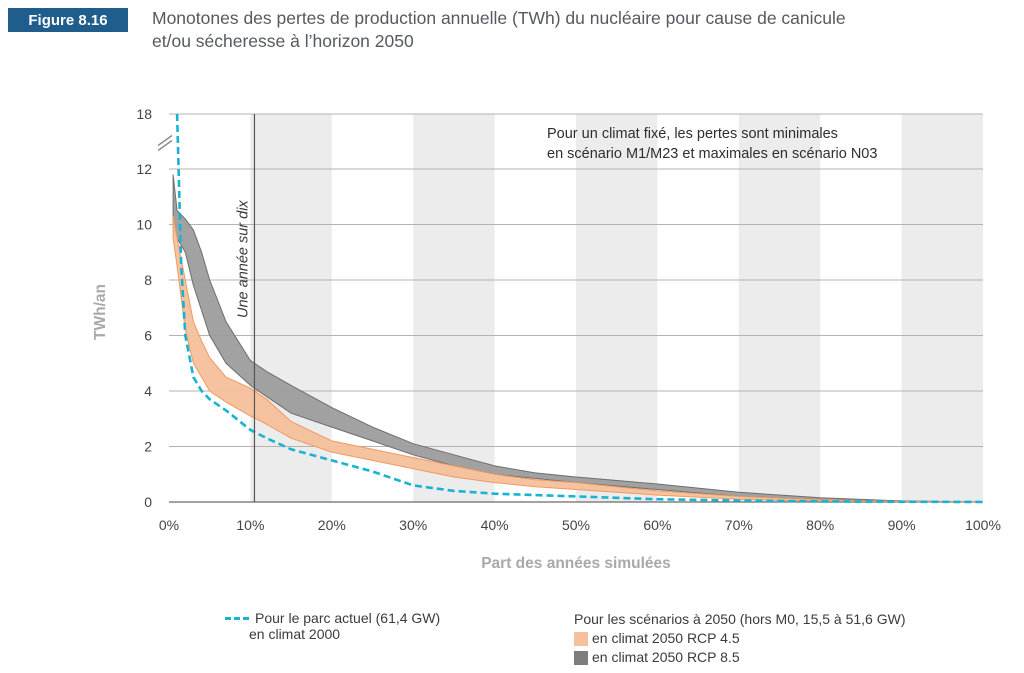 The image size is (1024, 673). I want to click on legend-current-line1: Pour le parc actuel (61,4 GW), so click(348, 618).